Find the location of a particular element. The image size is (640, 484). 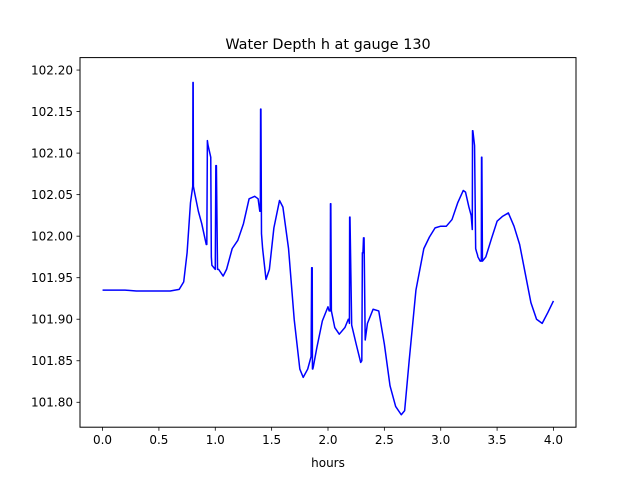

x-tick-label: 2.5 is located at coordinates (384, 440).